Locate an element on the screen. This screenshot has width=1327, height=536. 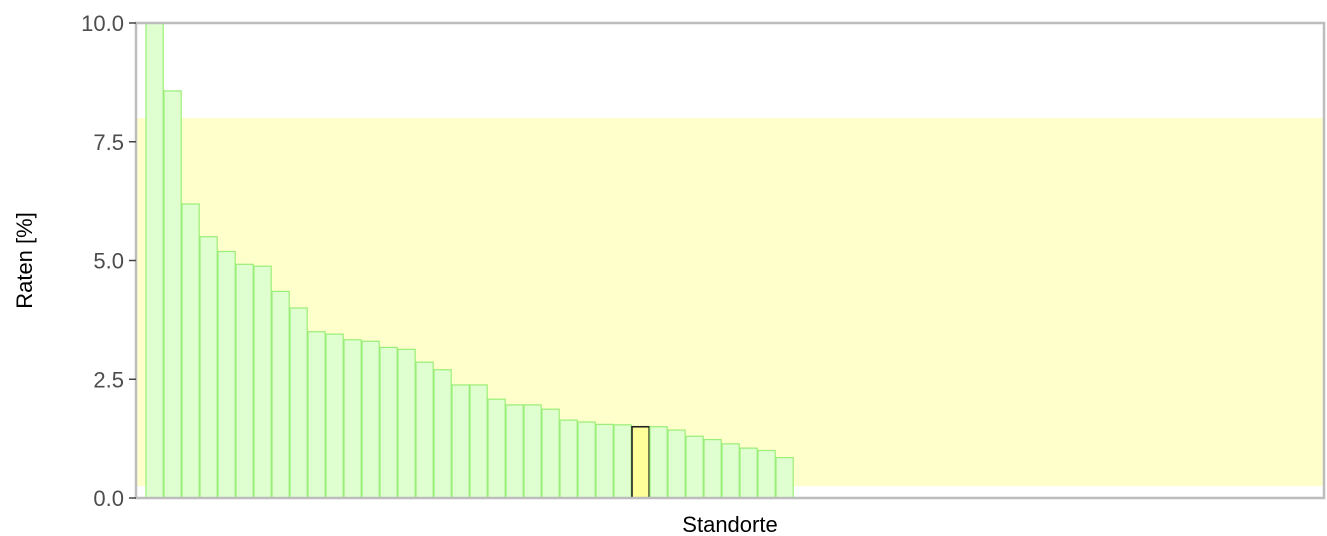
y-tick-label: 5.0 is located at coordinates (108, 261).